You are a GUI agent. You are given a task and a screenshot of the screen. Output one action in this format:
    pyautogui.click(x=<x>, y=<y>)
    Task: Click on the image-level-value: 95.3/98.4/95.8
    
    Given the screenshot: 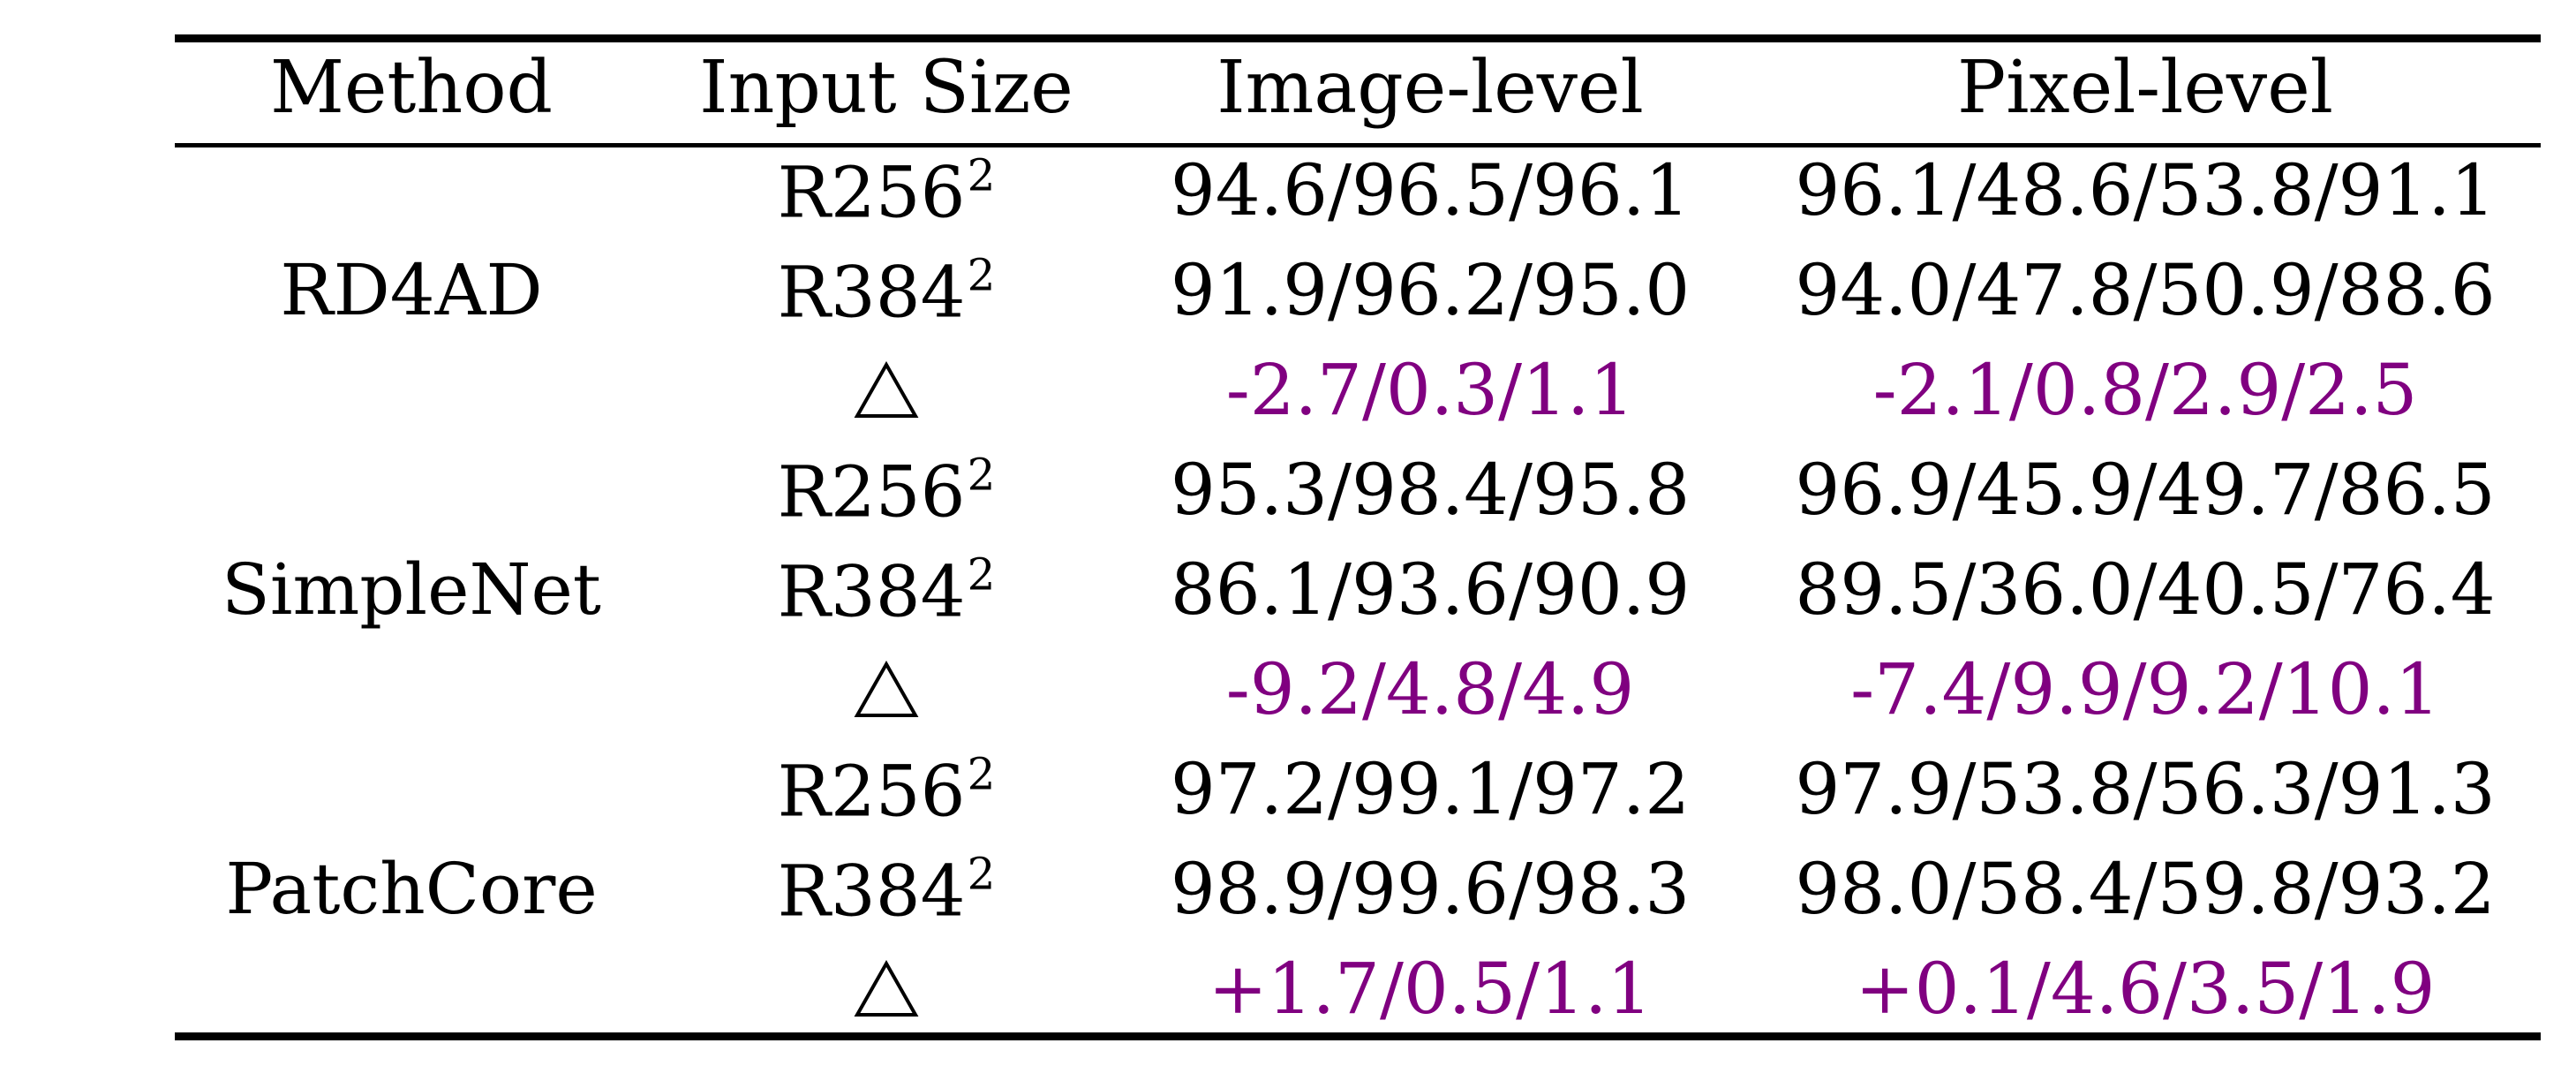 What is the action you would take?
    pyautogui.click(x=1431, y=490)
    